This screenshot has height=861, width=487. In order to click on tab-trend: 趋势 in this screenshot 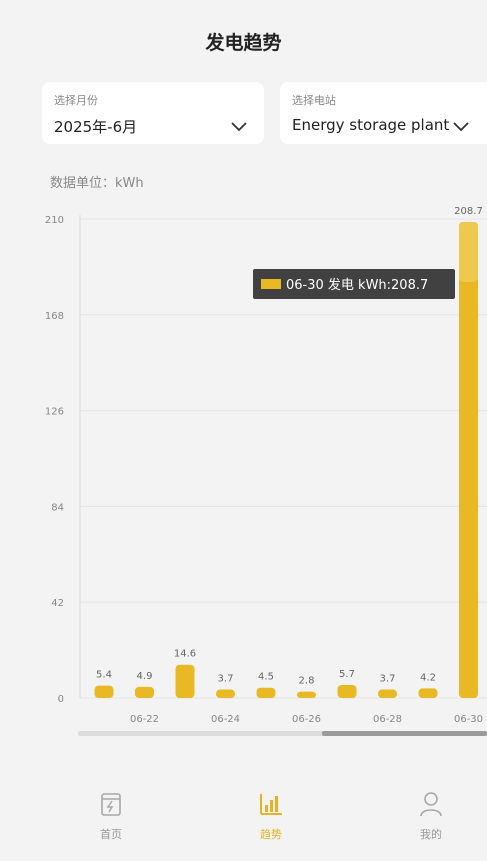, I will do `click(271, 816)`.